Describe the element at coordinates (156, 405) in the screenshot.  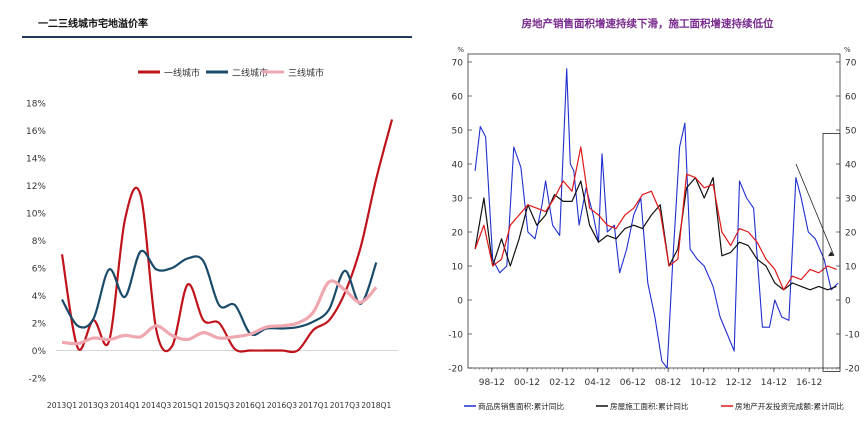
I see `left-x-tick-label: 2014Q3` at that location.